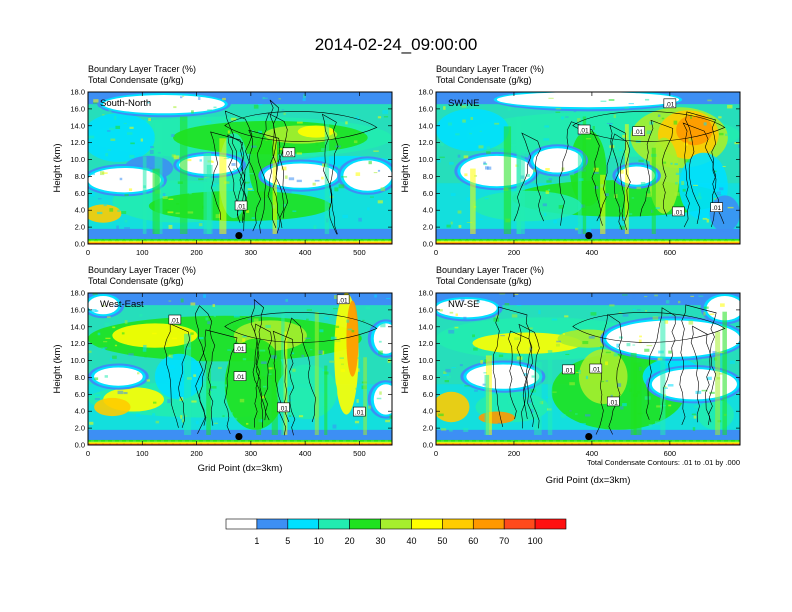 This screenshot has height=612, width=792. Describe the element at coordinates (592, 252) in the screenshot. I see `x-tick-label: 400` at that location.